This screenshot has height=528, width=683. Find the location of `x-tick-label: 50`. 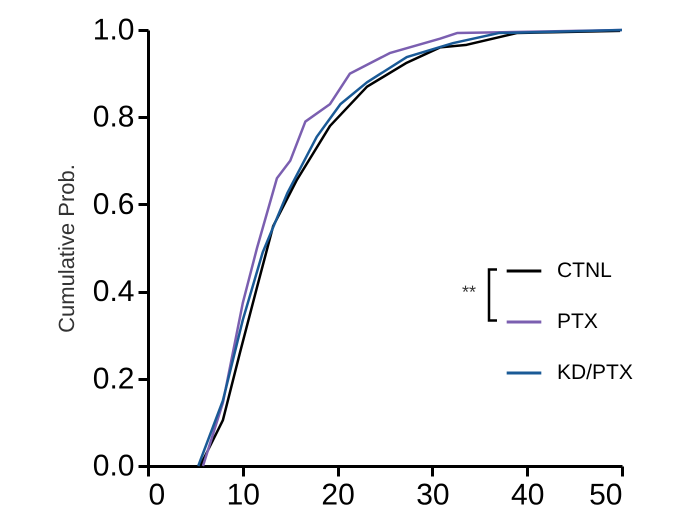

x-tick-label: 50 is located at coordinates (605, 495).